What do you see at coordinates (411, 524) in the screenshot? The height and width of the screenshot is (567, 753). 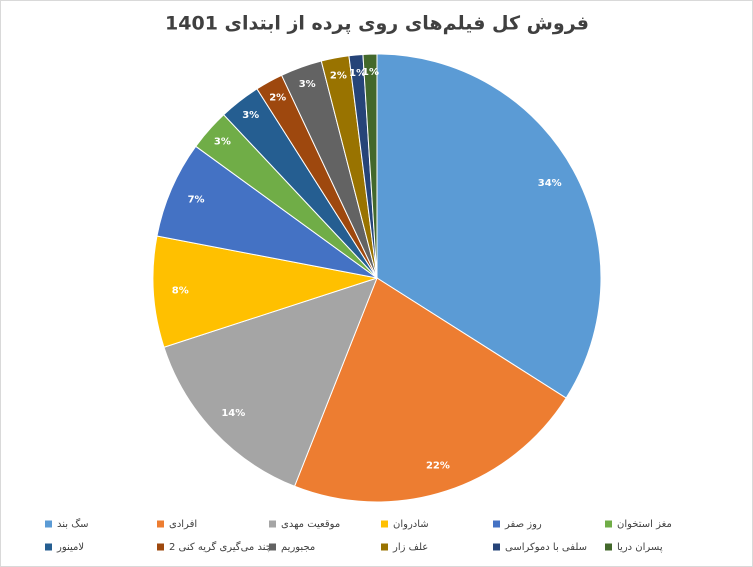 I see `legend-label: شادروان` at bounding box center [411, 524].